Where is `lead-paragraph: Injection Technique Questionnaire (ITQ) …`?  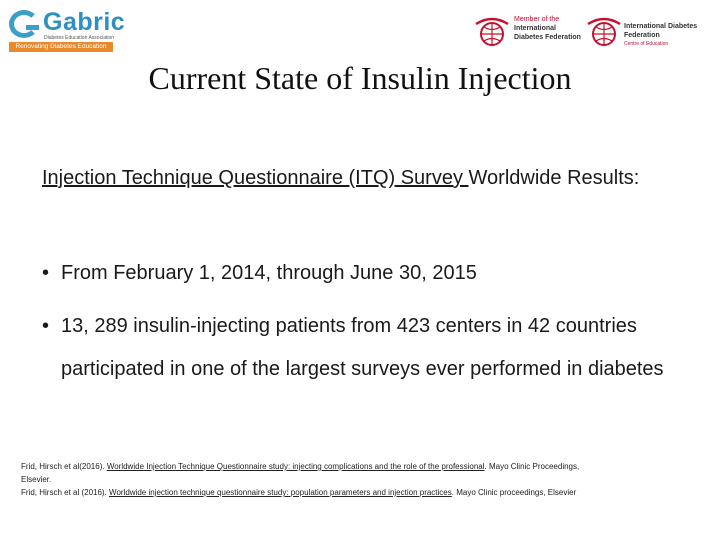 lead-paragraph: Injection Technique Questionnaire (ITQ) … is located at coordinates (362, 178).